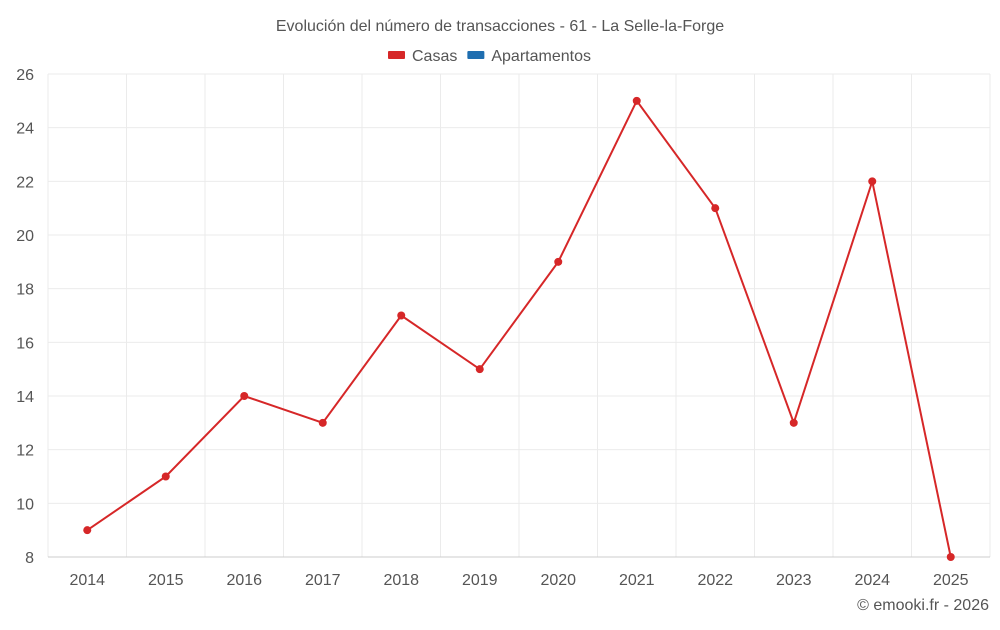 Image resolution: width=1000 pixels, height=630 pixels. Describe the element at coordinates (872, 580) in the screenshot. I see `x-tick-label: 2024` at that location.